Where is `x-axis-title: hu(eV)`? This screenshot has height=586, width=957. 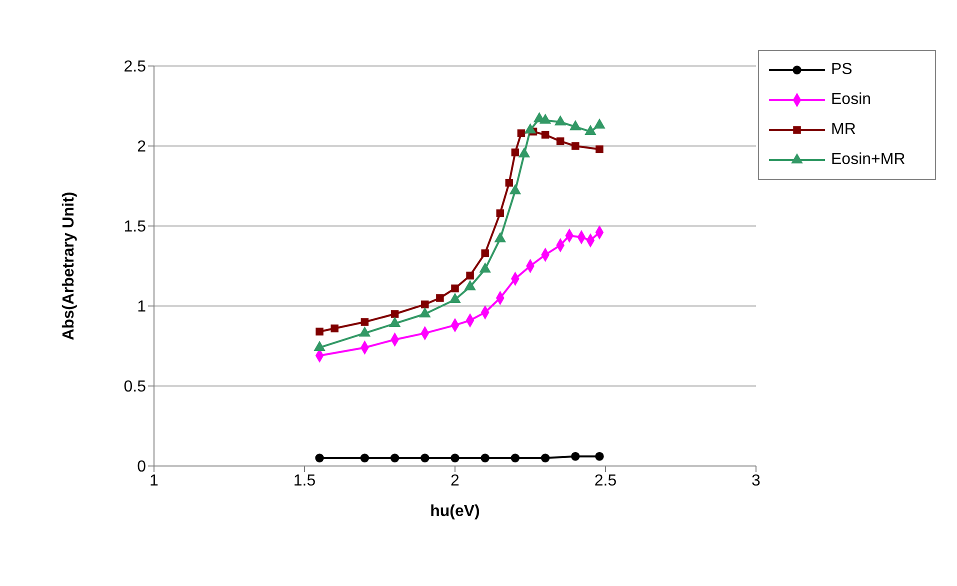
x-axis-title: hu(eV) is located at coordinates (455, 511).